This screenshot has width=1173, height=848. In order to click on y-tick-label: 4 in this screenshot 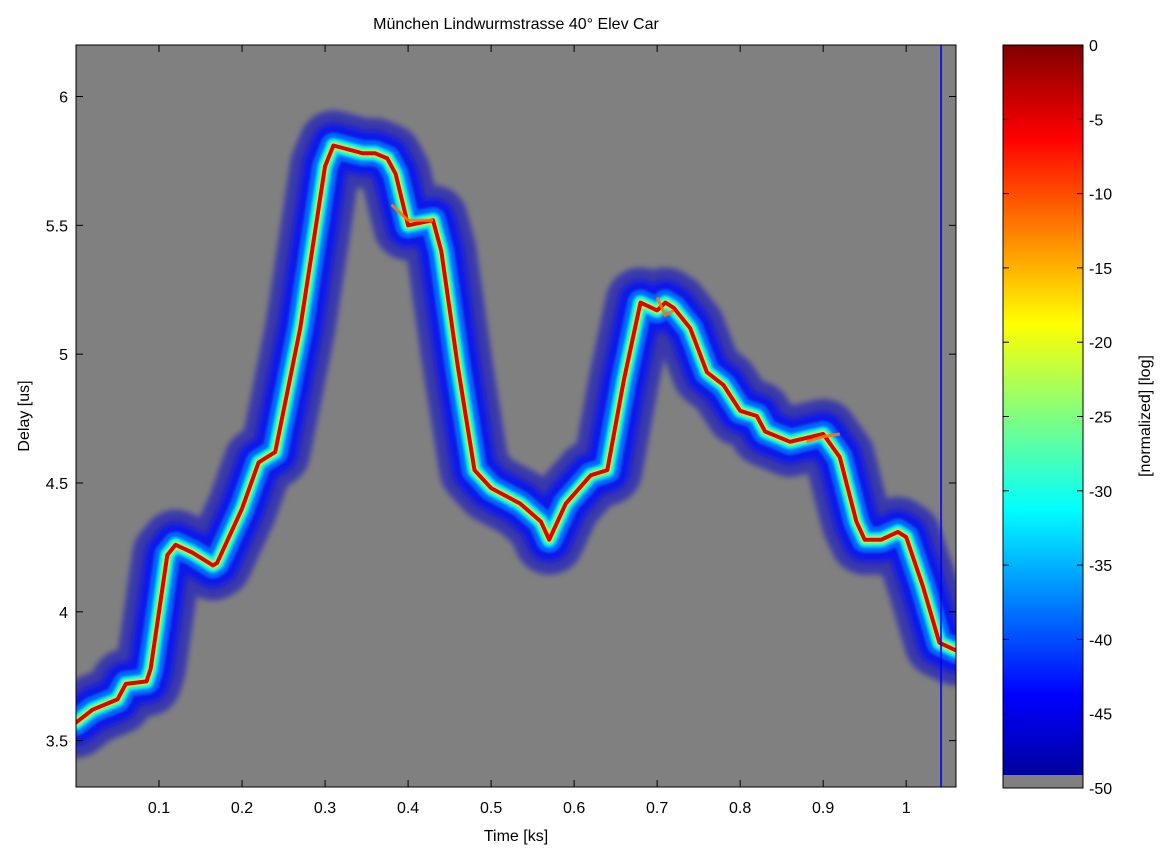, I will do `click(63, 613)`.